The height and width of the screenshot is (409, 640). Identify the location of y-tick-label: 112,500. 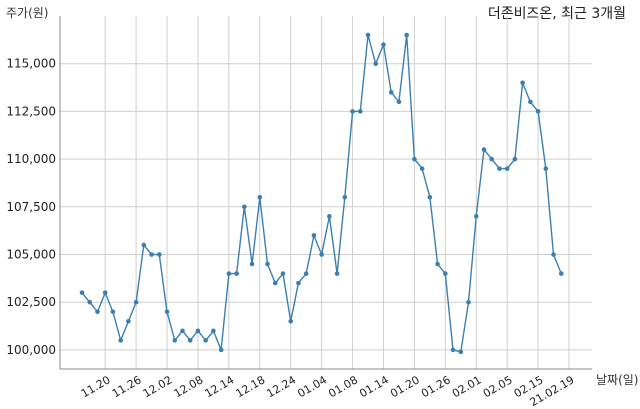
(31, 111).